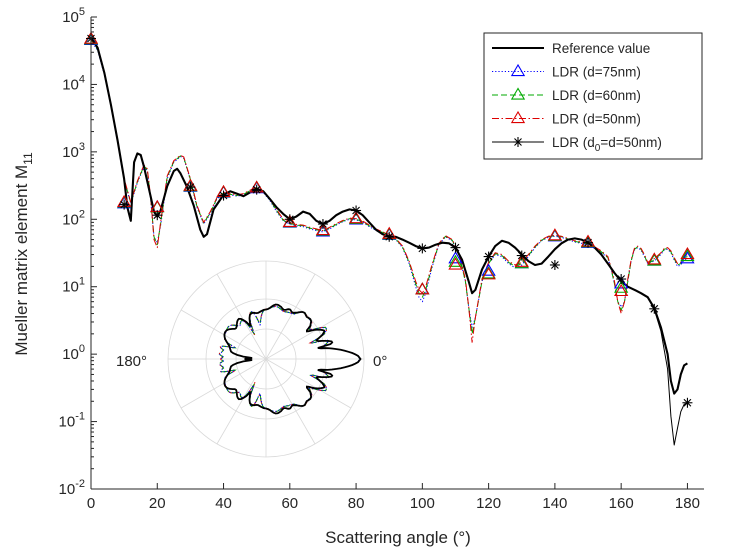 This screenshot has width=730, height=556. I want to click on x-tick-label-9: 180, so click(687, 503).